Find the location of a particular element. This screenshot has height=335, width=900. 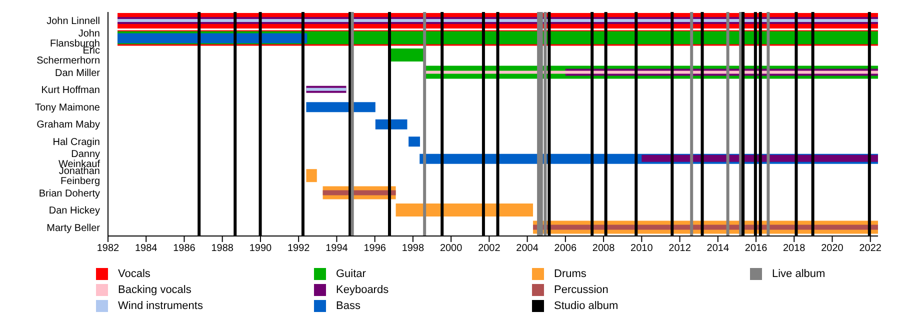

legend-label: Guitar is located at coordinates (351, 274).